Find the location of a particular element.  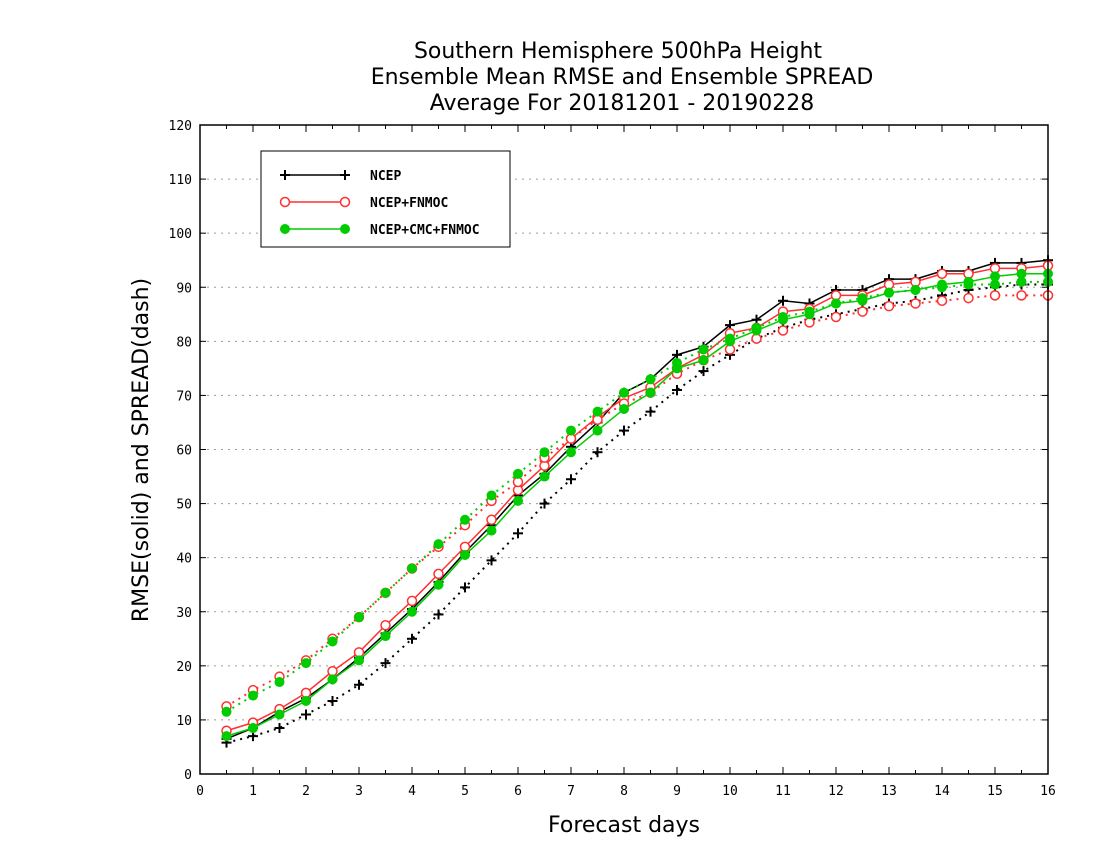

legend-label-NCEP: NCEP is located at coordinates (385, 176).